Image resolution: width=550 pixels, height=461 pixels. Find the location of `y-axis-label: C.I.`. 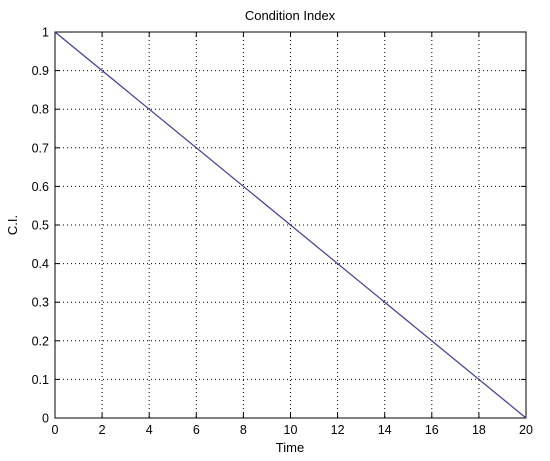

y-axis-label: C.I. is located at coordinates (12, 225).